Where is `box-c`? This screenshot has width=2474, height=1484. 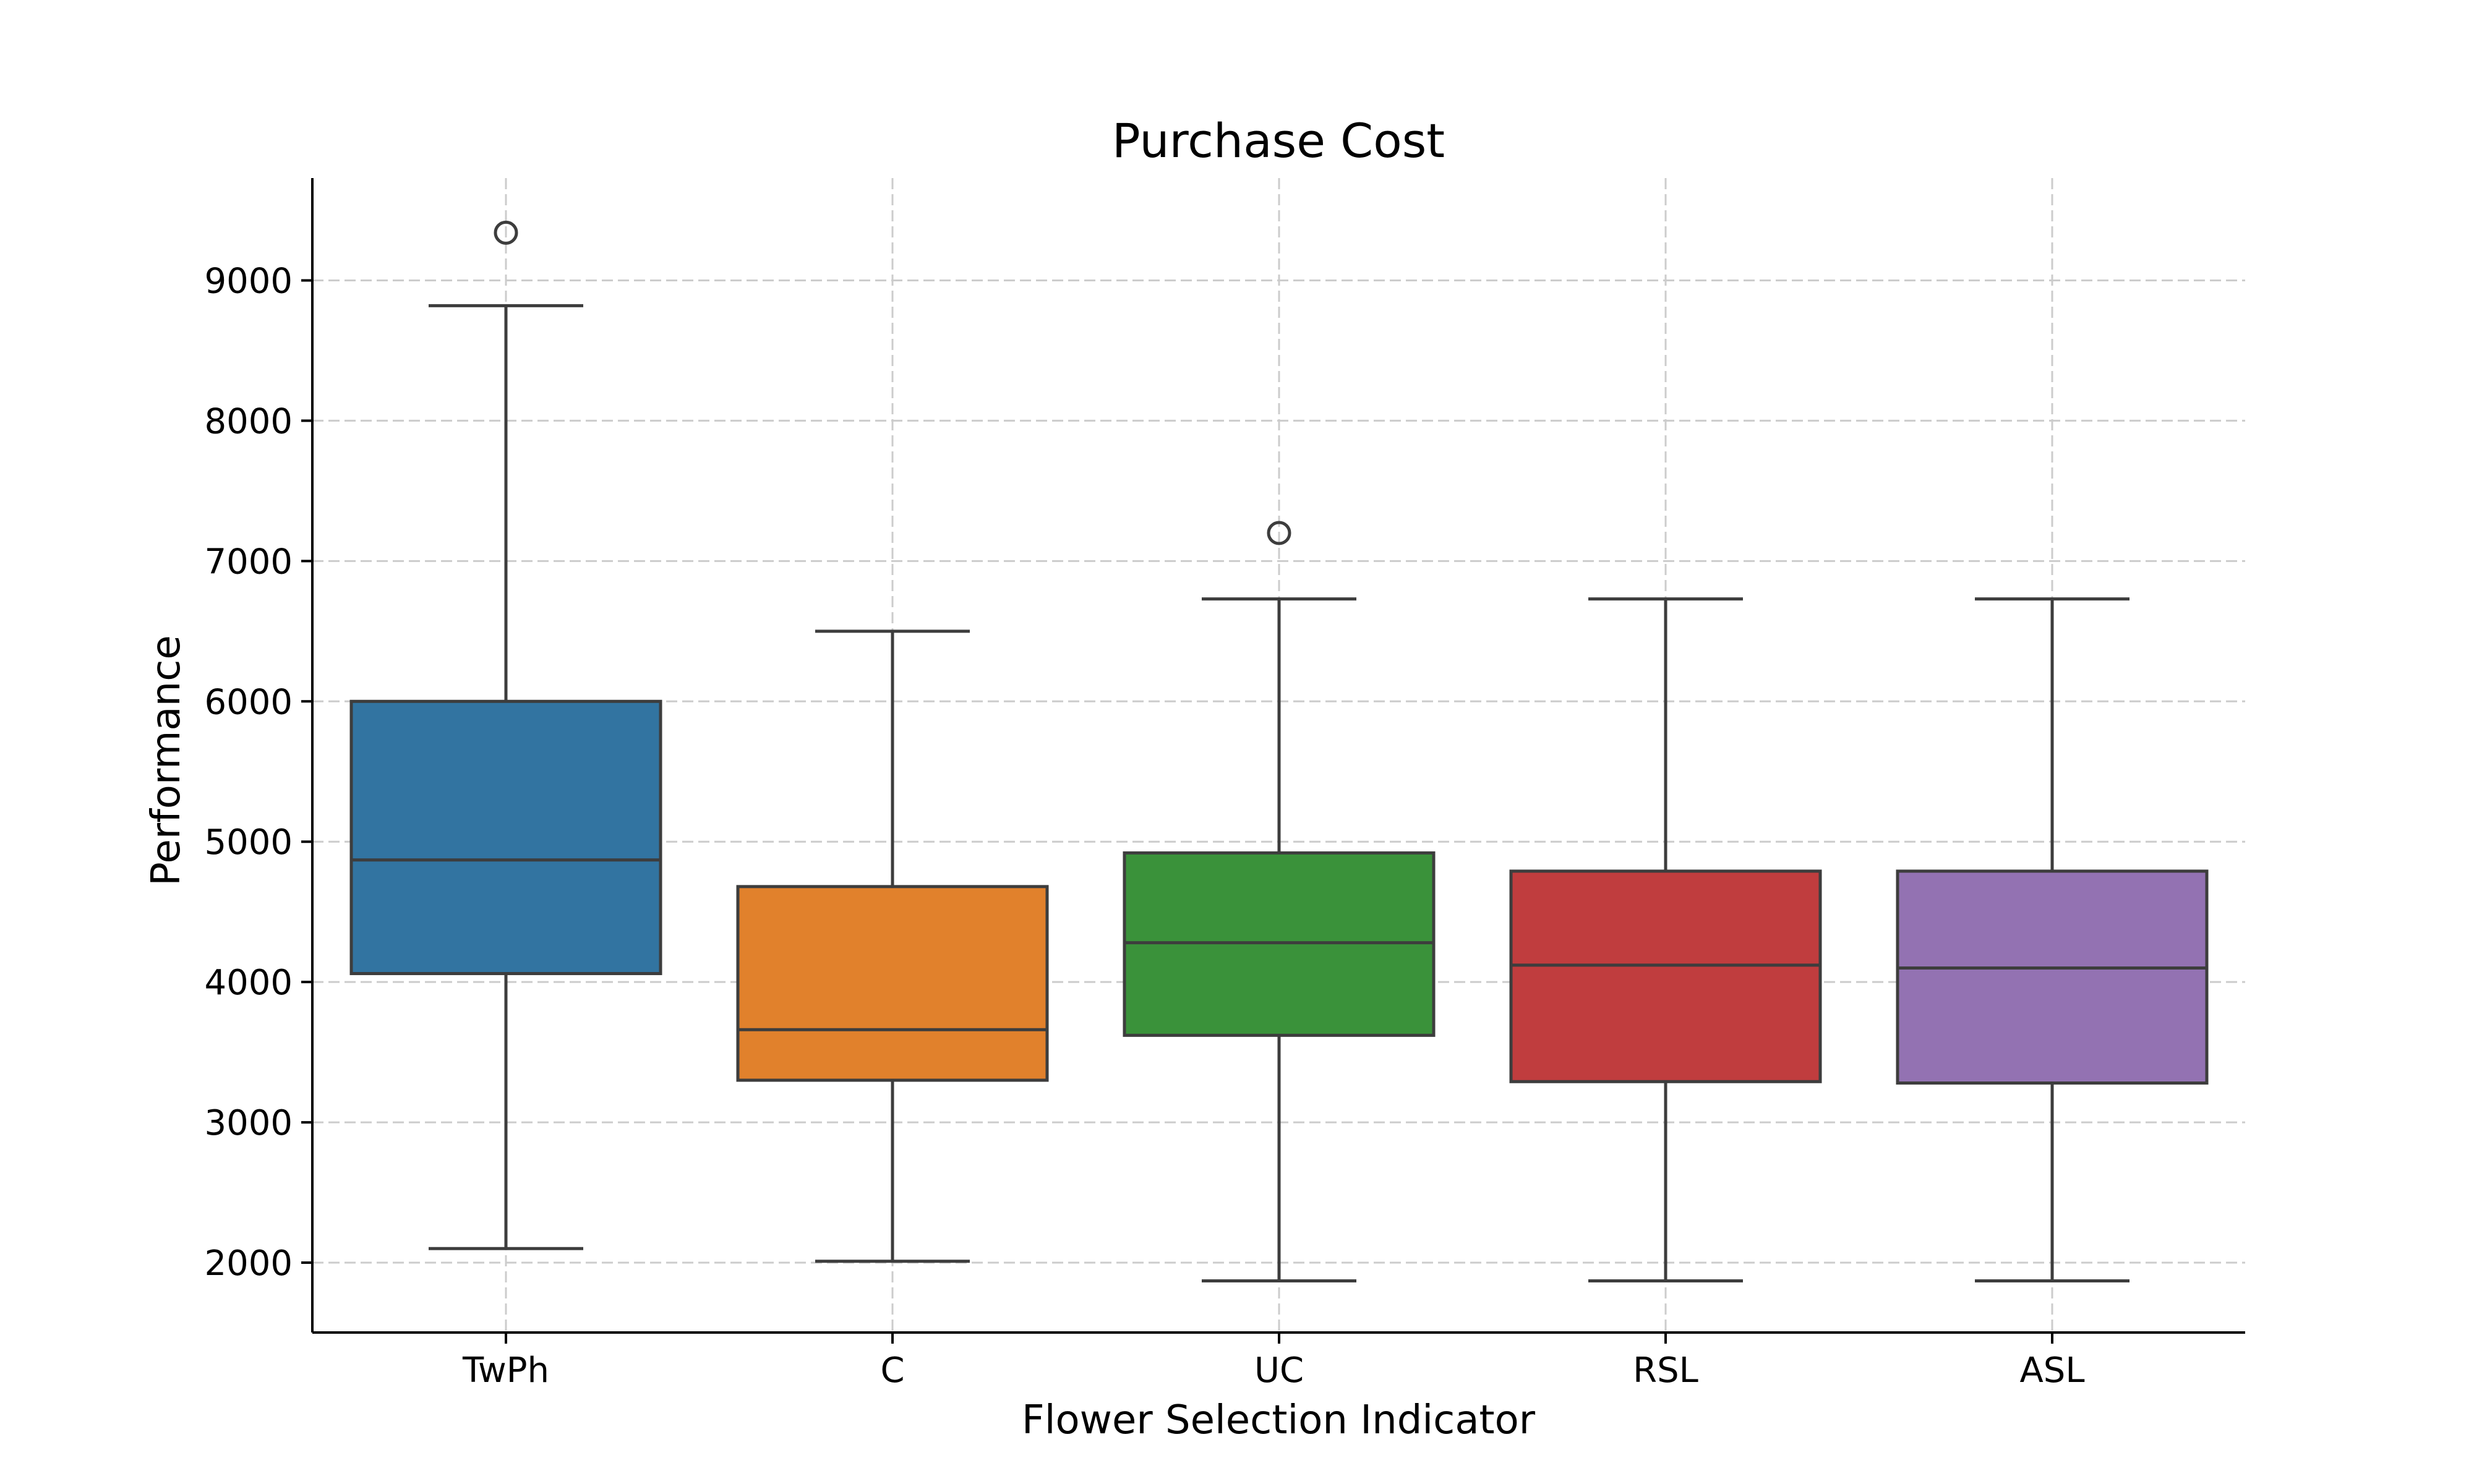 box-c is located at coordinates (892, 946).